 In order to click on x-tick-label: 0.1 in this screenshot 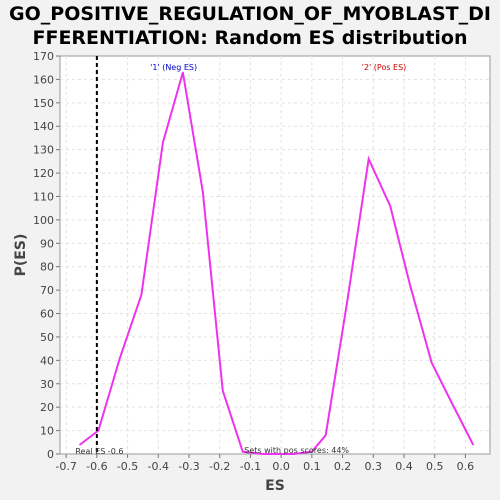, I will do `click(312, 466)`.